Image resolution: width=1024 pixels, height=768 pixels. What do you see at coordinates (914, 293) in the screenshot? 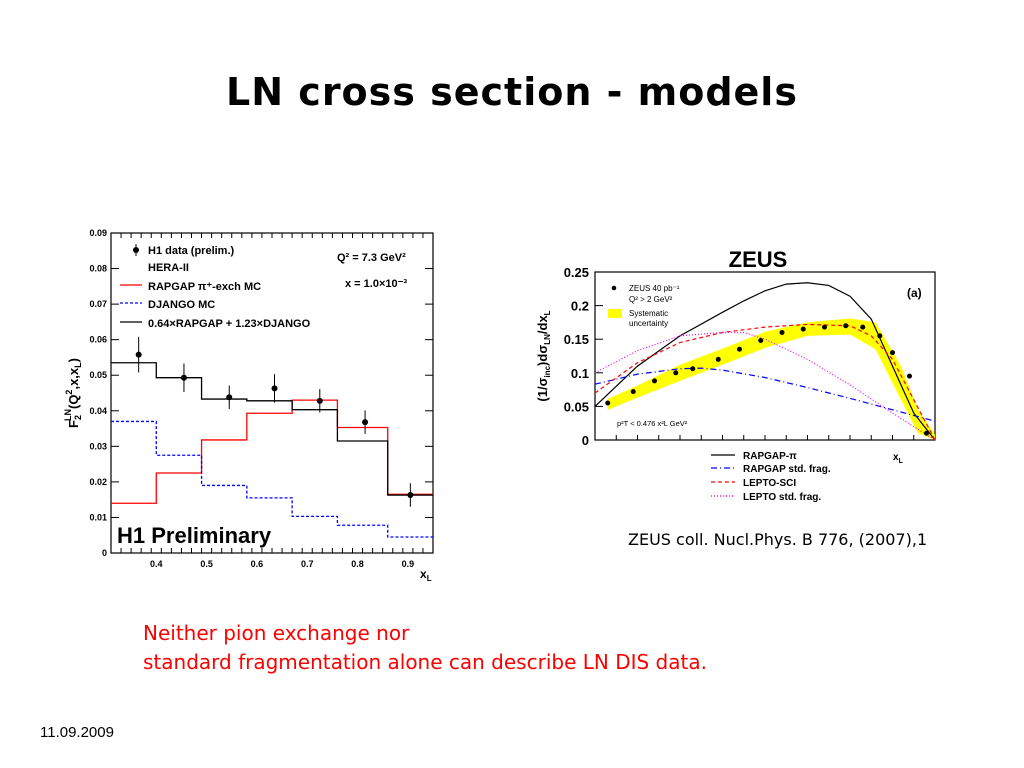
I see `zeus-panel-label: (a)` at bounding box center [914, 293].